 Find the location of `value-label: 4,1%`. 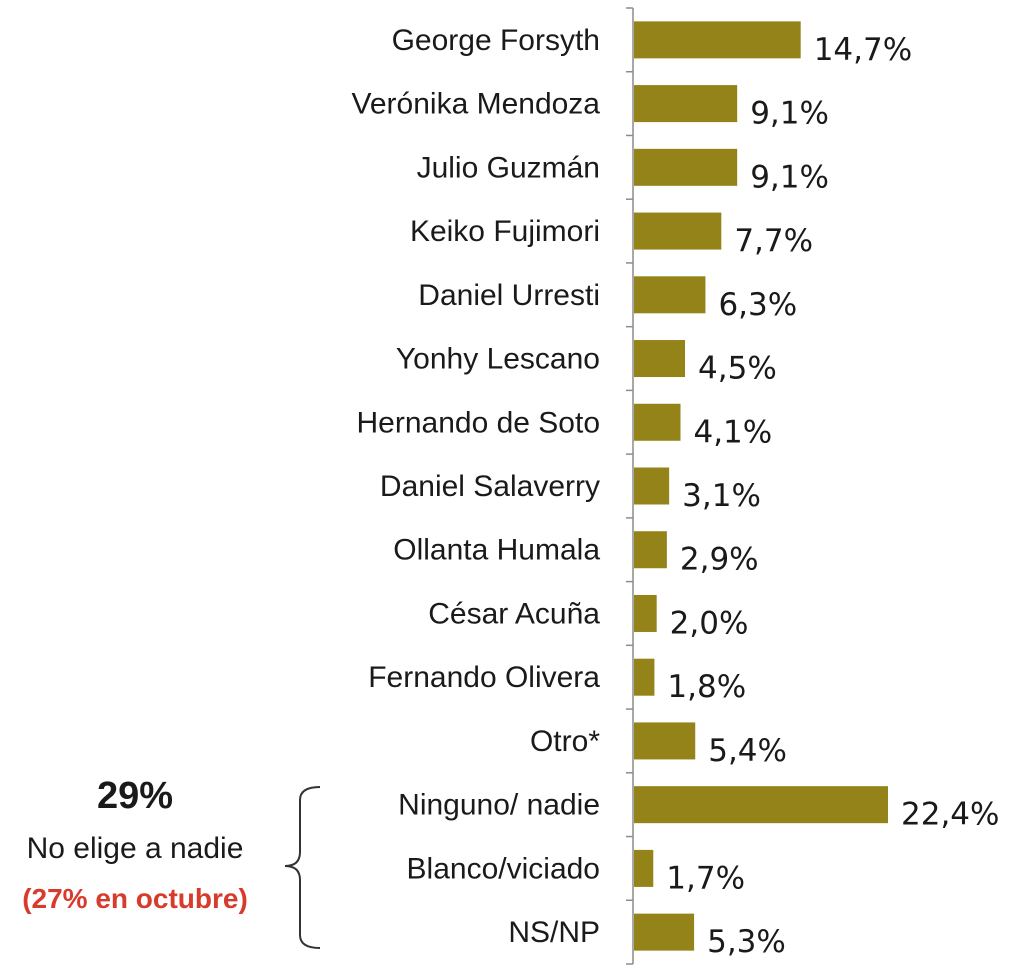

value-label: 4,1% is located at coordinates (732, 432).